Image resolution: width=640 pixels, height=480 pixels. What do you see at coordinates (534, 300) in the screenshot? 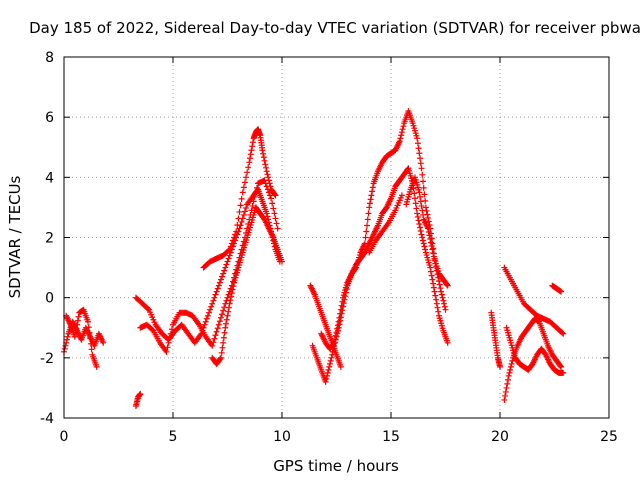
I see `series-track-n` at bounding box center [534, 300].